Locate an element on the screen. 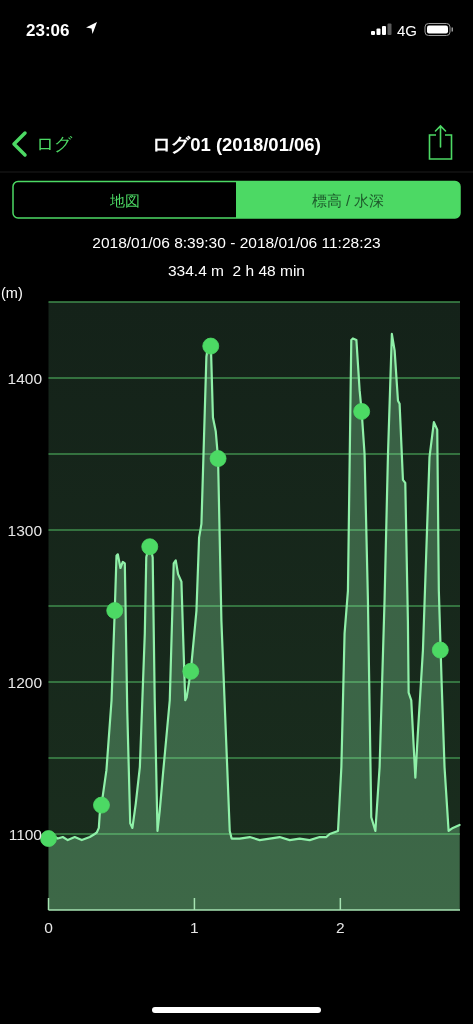 This screenshot has height=1024, width=473. x-tick-label: 2 is located at coordinates (340, 927).